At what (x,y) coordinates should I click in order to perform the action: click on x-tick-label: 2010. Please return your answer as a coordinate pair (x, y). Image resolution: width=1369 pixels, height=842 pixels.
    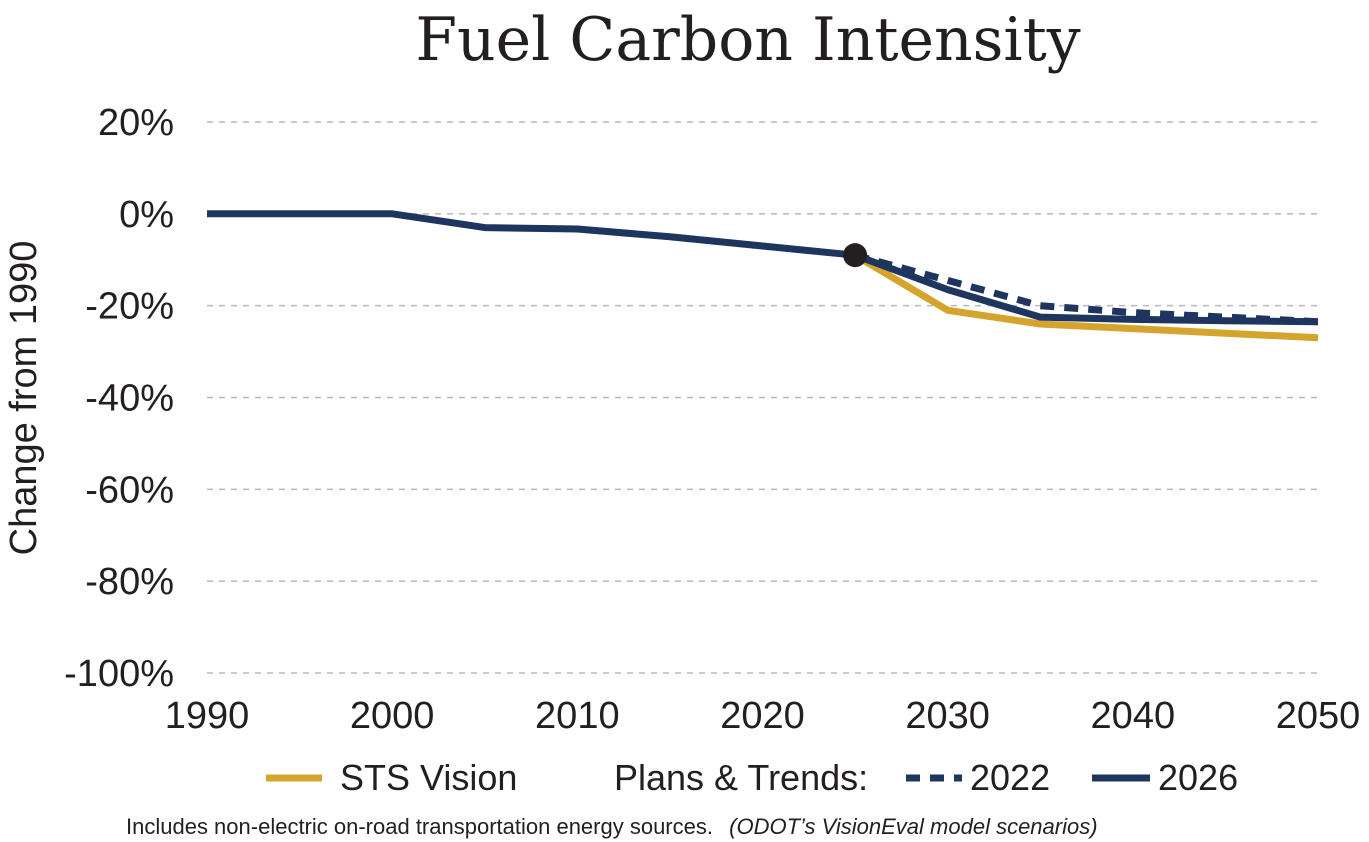
    Looking at the image, I should click on (577, 716).